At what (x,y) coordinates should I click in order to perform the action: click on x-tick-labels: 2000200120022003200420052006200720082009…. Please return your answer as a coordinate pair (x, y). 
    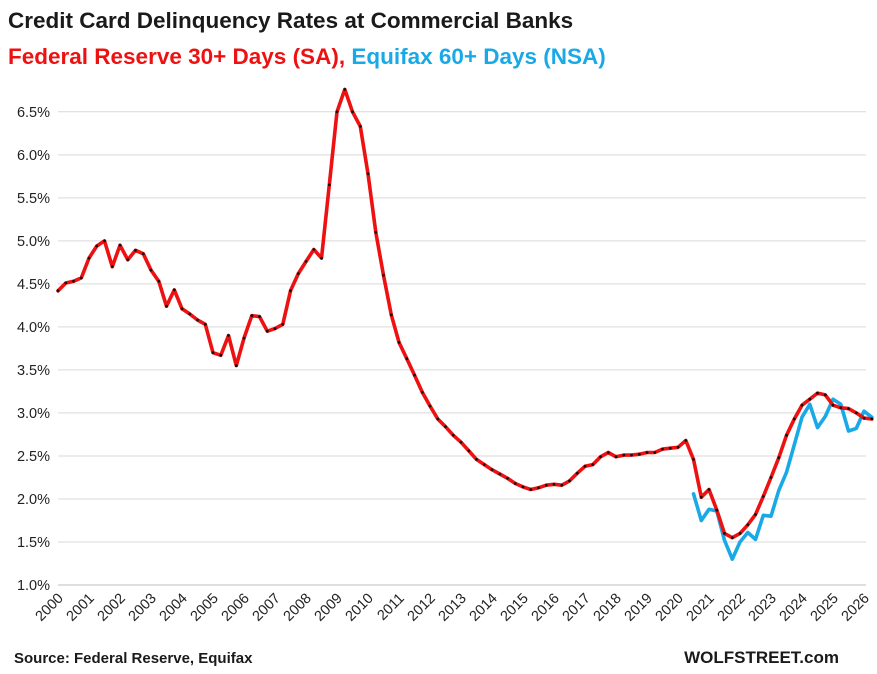
    Looking at the image, I should click on (453, 608).